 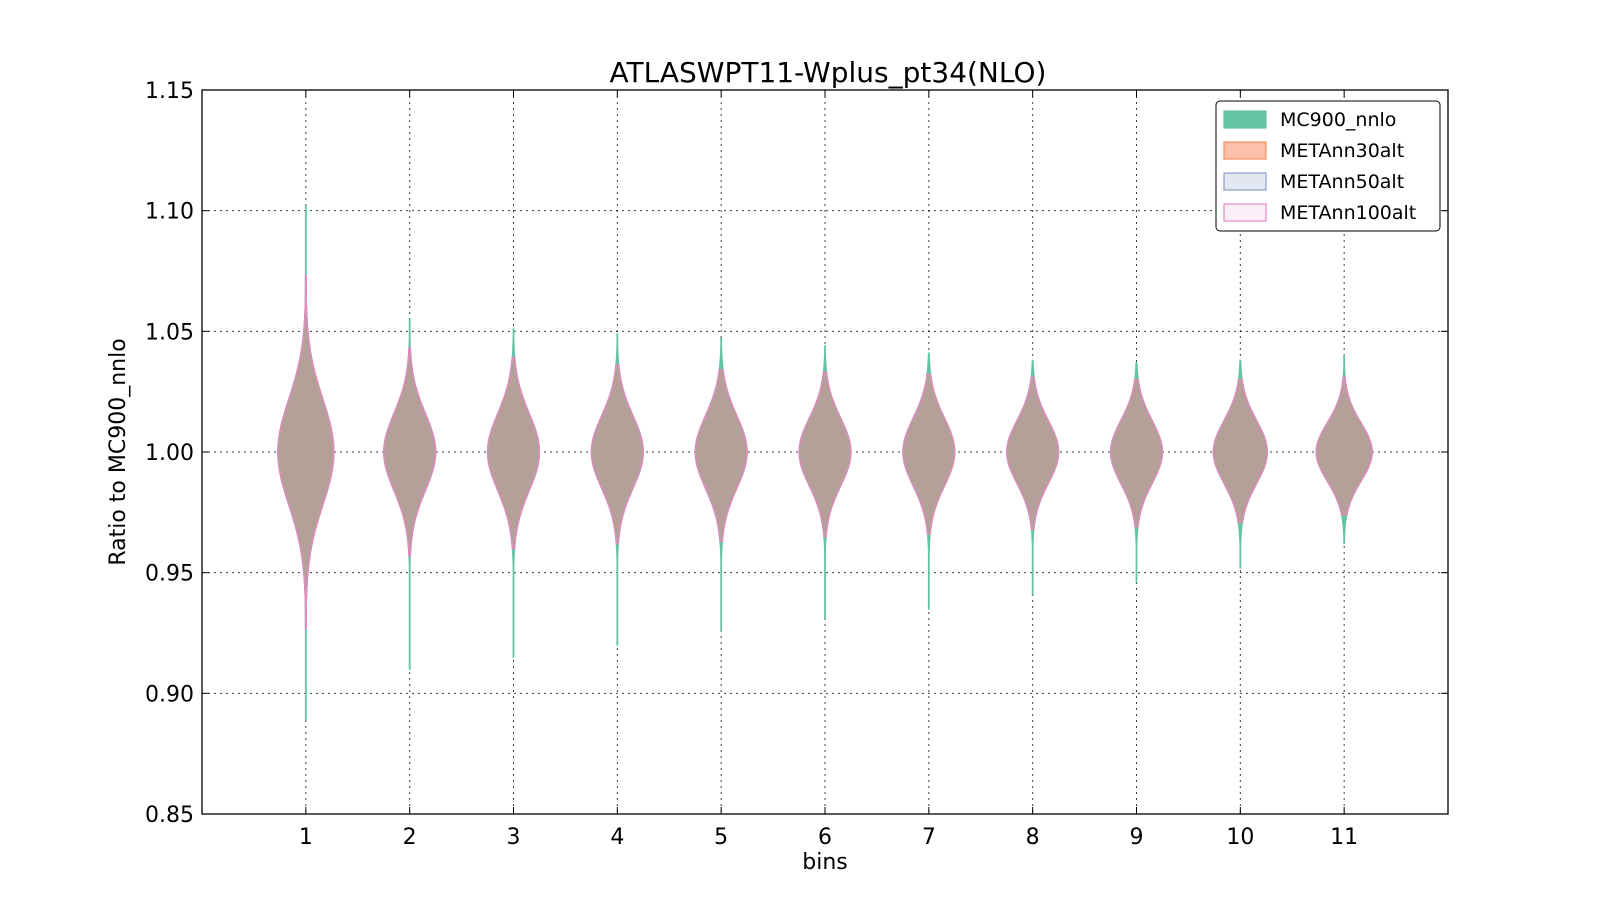 I want to click on x-tick-label: 4, so click(x=617, y=837).